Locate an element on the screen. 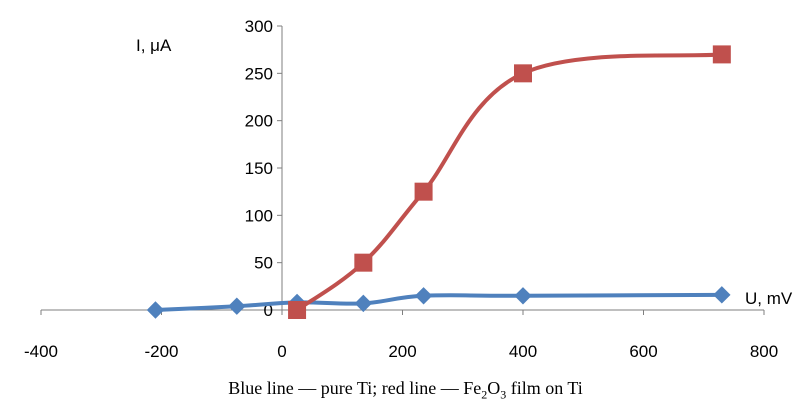 Image resolution: width=811 pixels, height=419 pixels. x-axis-label: U, mV is located at coordinates (769, 298).